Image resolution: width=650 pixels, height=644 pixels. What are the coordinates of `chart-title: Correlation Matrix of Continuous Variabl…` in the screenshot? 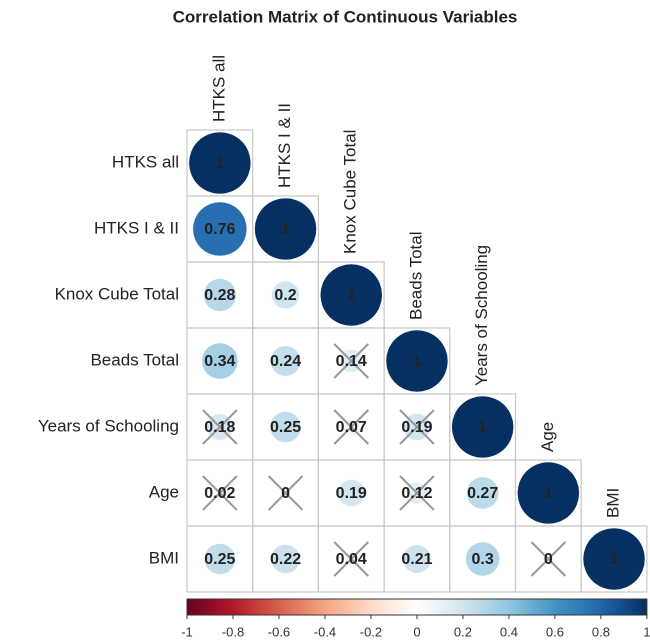 It's located at (345, 16).